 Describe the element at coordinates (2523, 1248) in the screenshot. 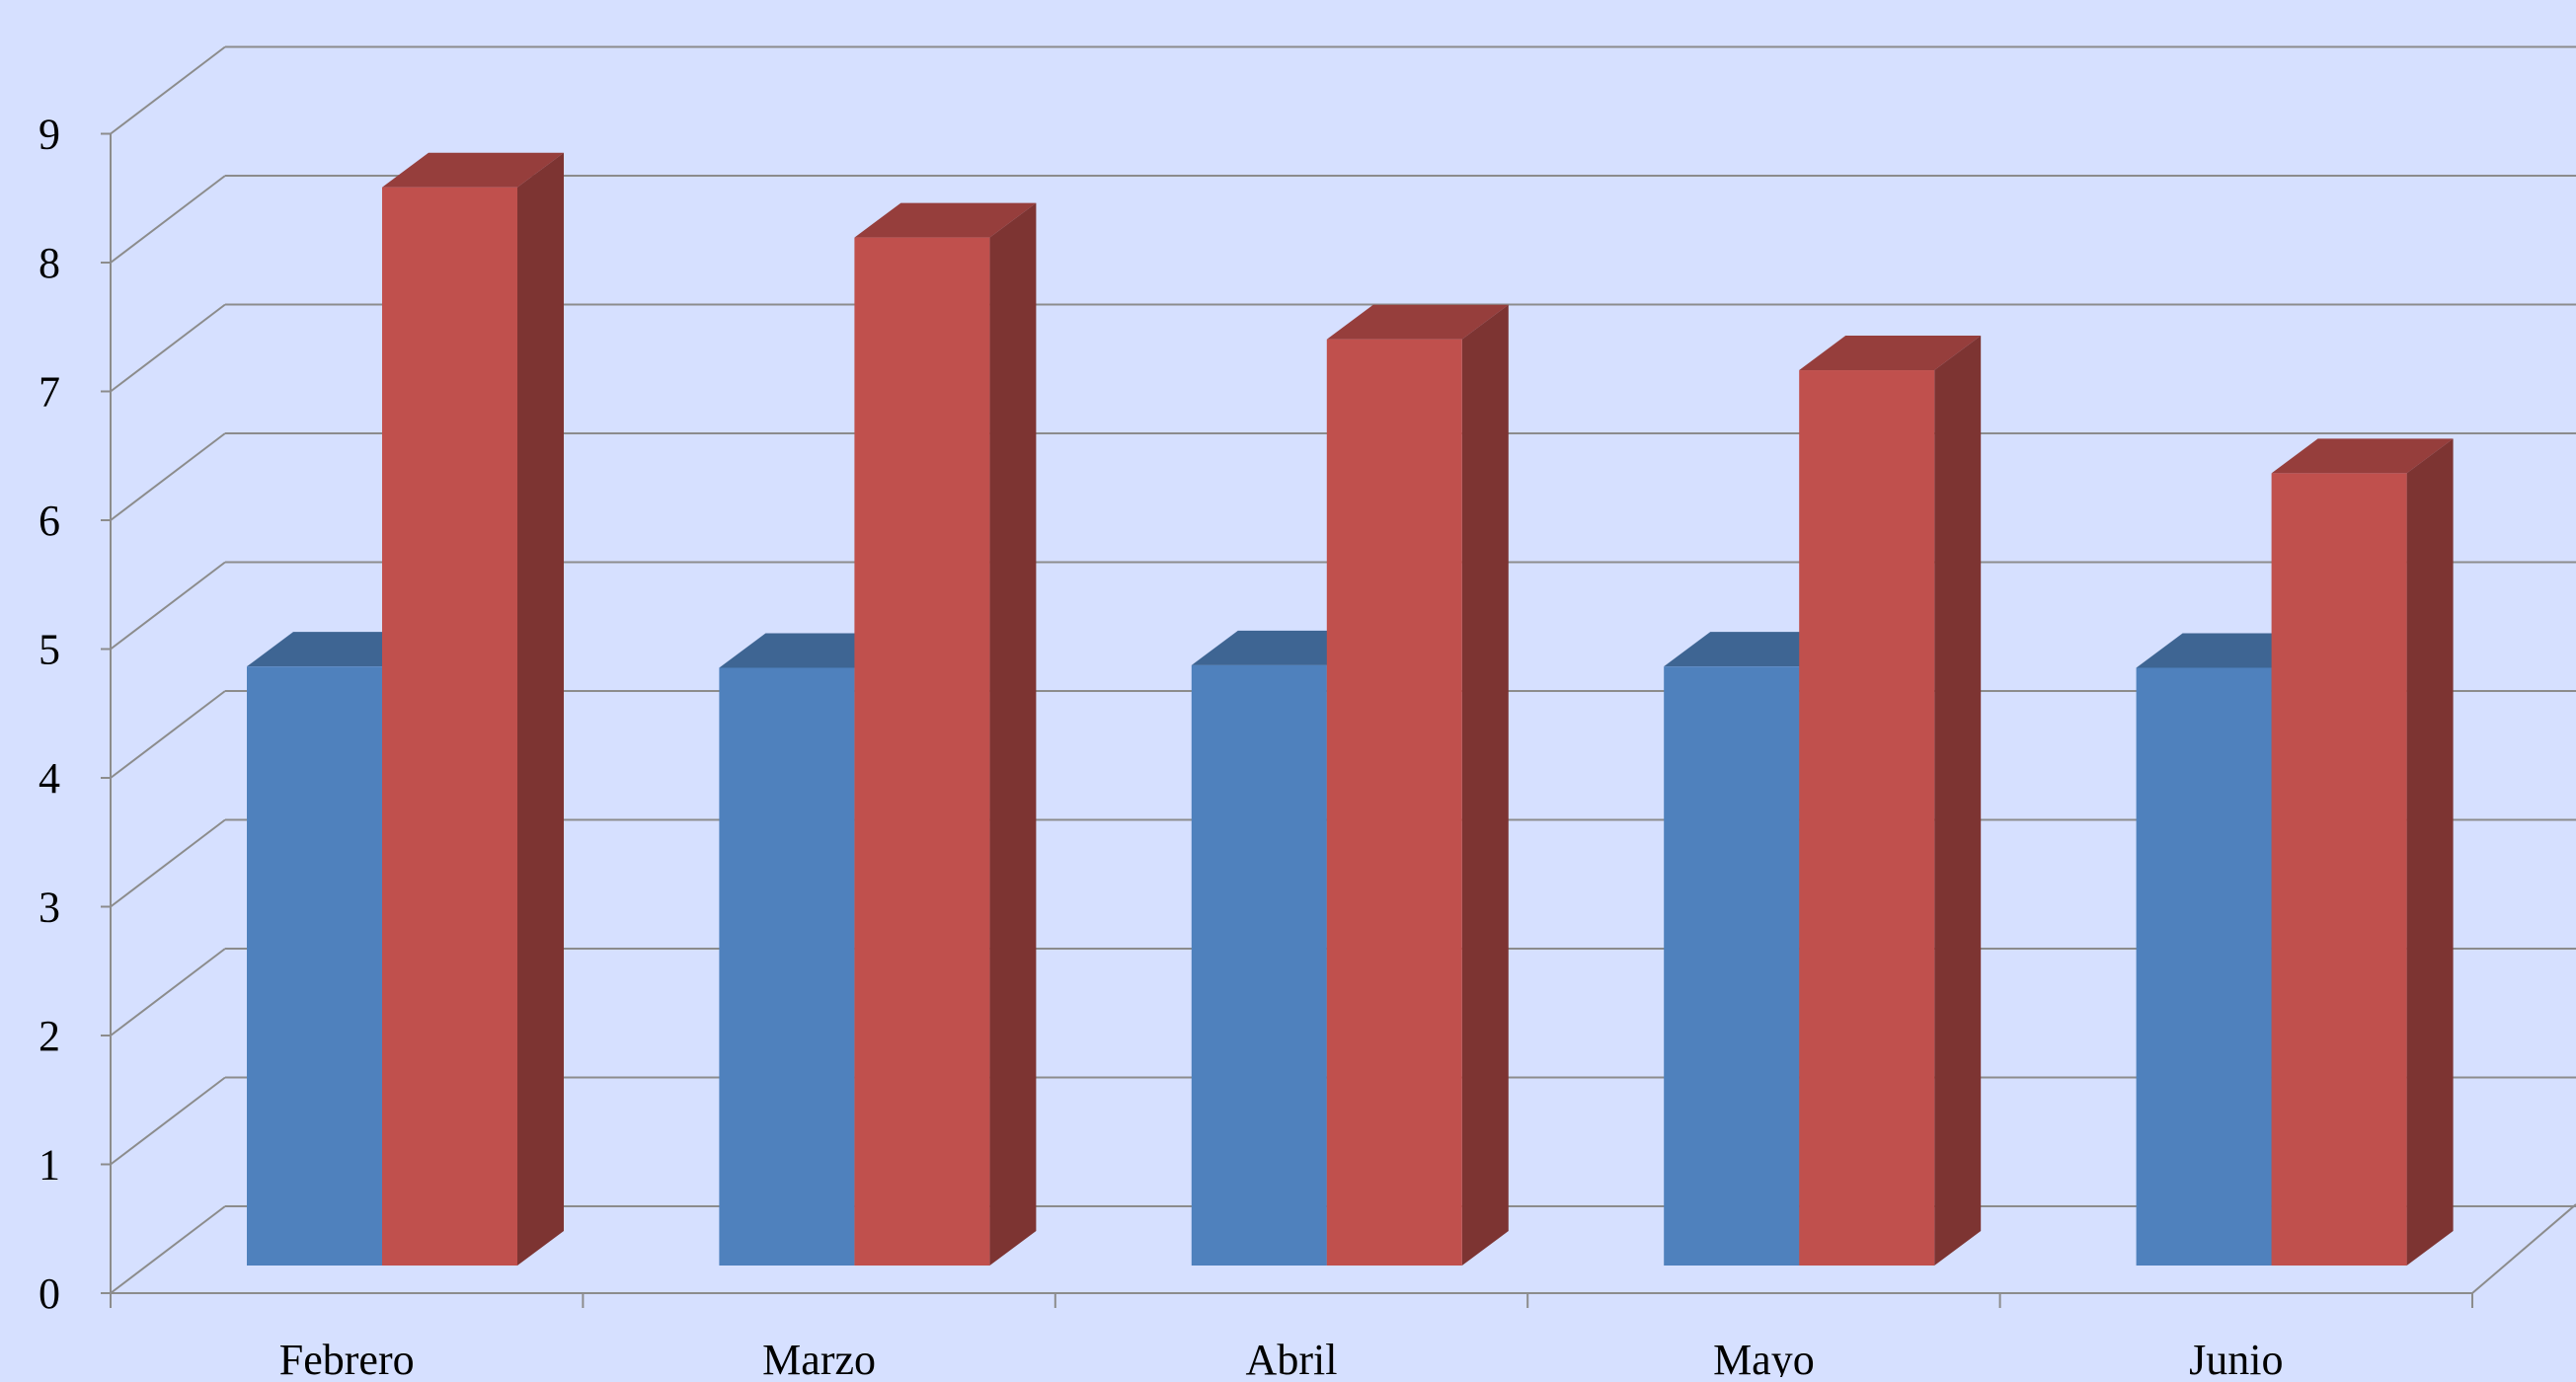

I see `floor-edge` at that location.